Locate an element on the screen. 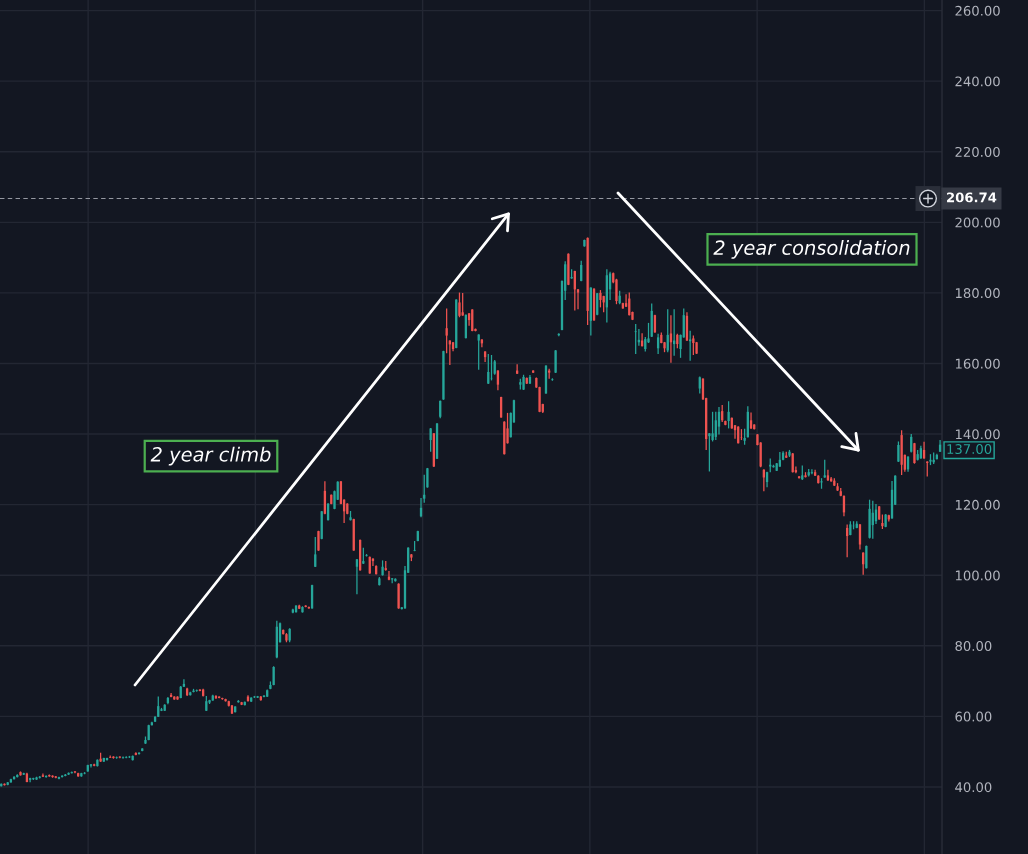  ref-line-label: 206.74 is located at coordinates (972, 197).